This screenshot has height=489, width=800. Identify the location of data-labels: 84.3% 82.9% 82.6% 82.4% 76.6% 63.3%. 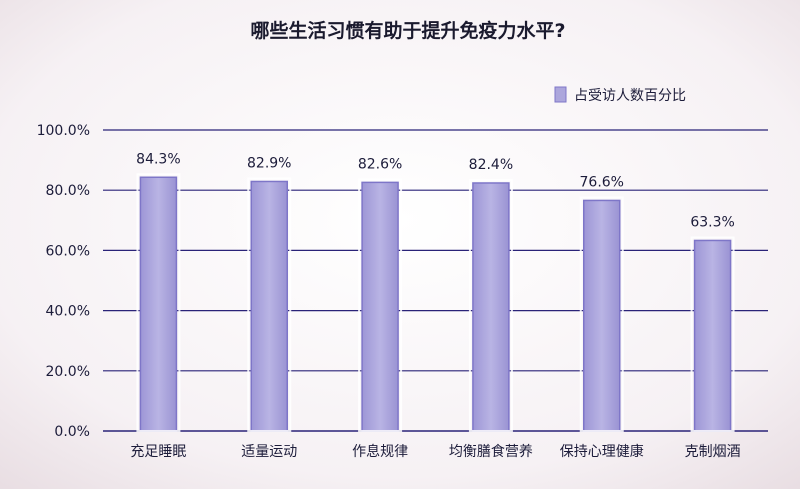
(435, 190).